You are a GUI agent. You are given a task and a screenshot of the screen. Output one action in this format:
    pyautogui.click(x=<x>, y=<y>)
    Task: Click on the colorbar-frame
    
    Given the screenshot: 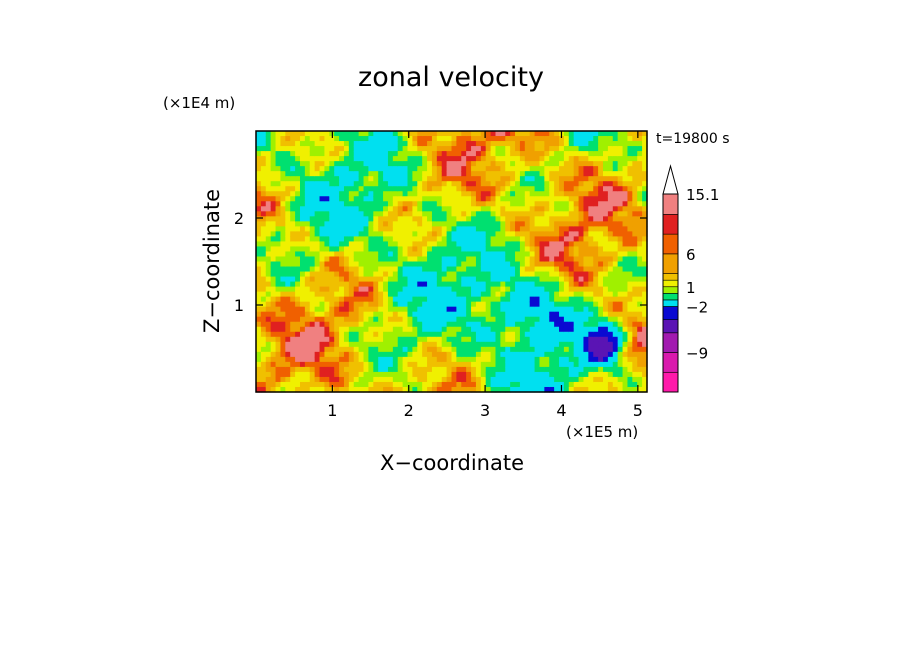 What is the action you would take?
    pyautogui.click(x=670, y=293)
    